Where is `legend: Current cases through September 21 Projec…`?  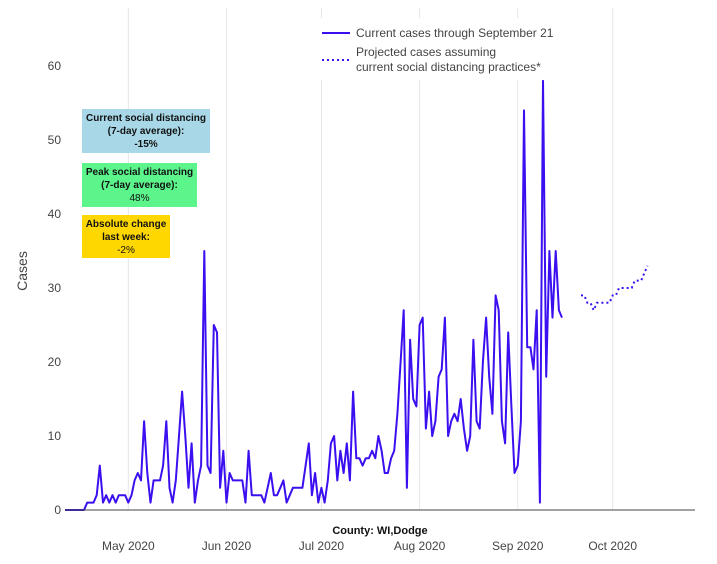 legend: Current cases through September 21 Projec… is located at coordinates (442, 49).